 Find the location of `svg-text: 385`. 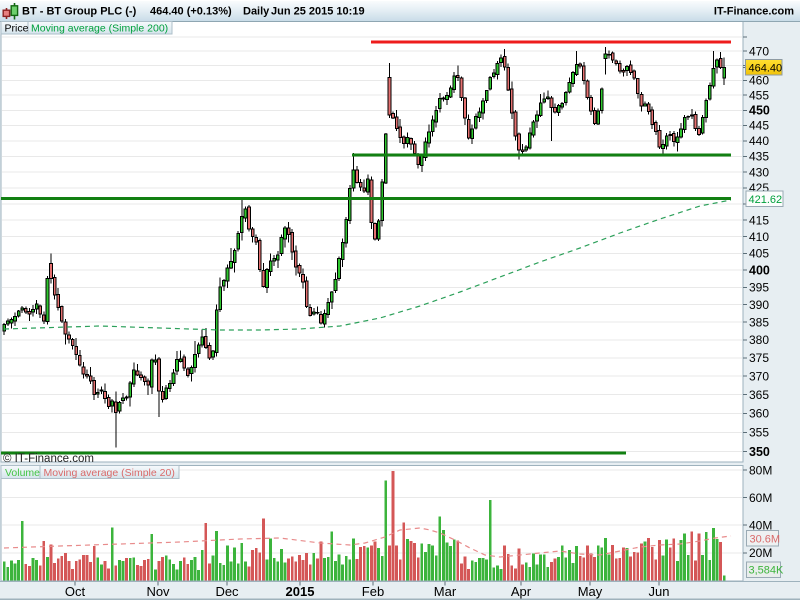

svg-text: 385 is located at coordinates (759, 322).